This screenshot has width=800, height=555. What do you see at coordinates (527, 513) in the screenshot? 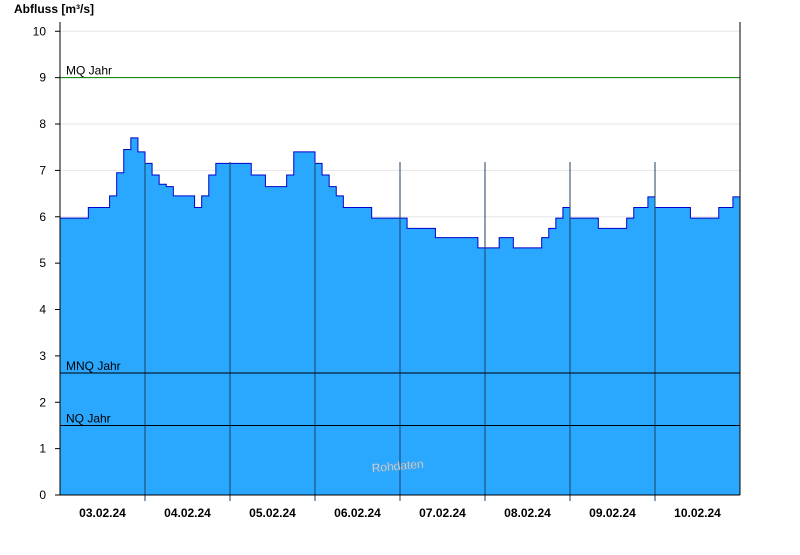
I see `x-tick-label: 08.02.24` at bounding box center [527, 513].